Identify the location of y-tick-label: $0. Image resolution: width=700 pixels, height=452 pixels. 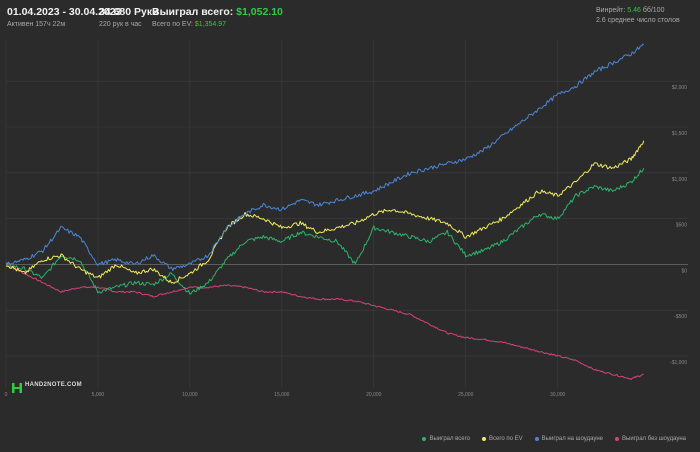
(684, 271).